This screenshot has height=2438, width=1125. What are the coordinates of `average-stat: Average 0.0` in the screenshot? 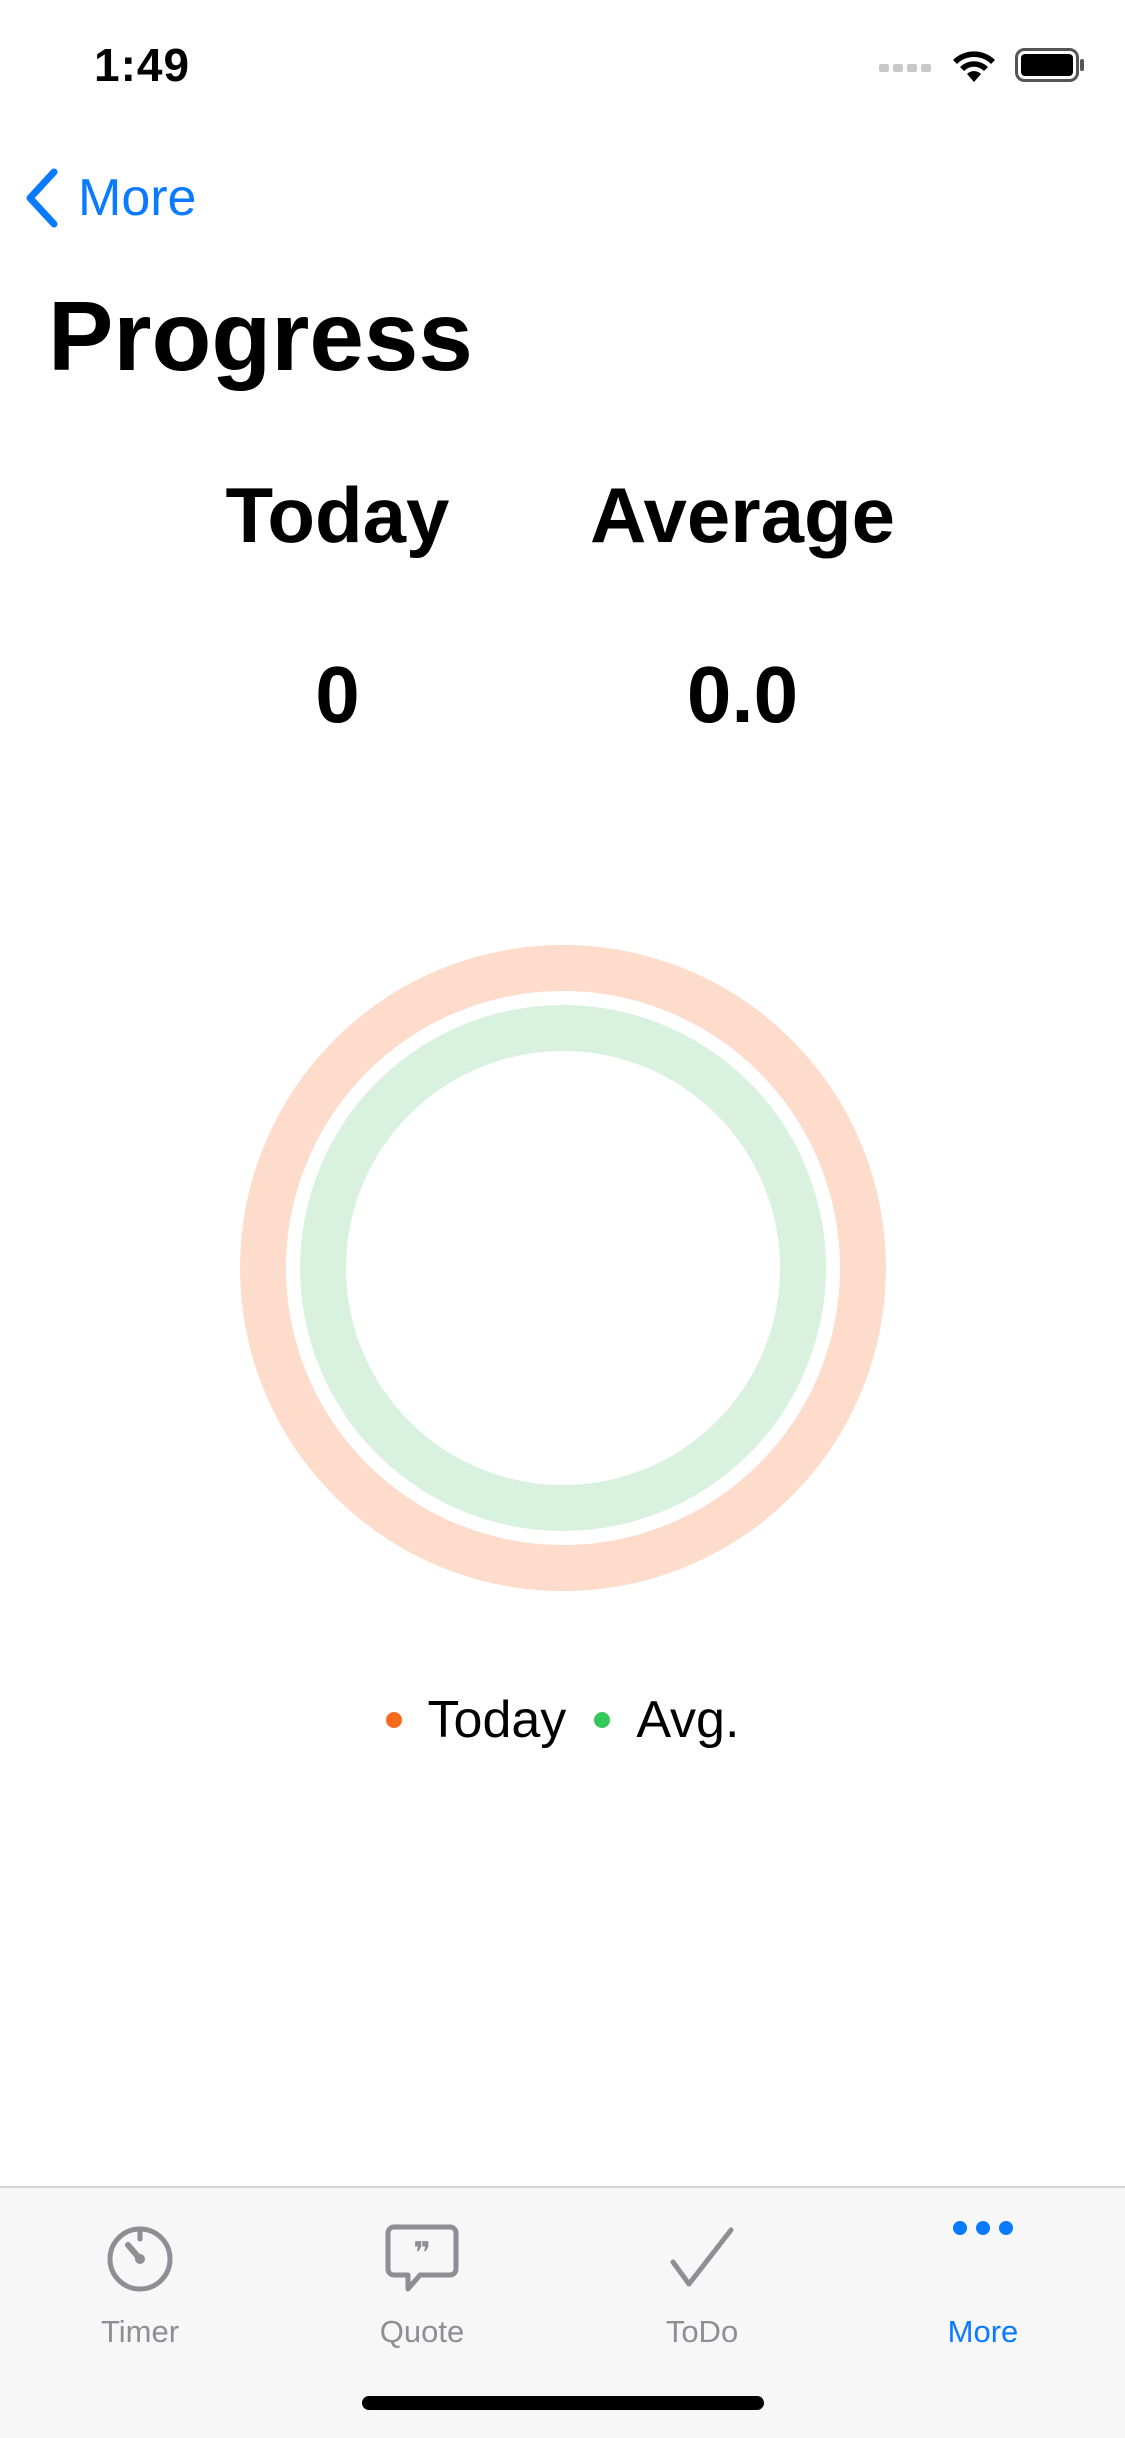 It's located at (742, 605).